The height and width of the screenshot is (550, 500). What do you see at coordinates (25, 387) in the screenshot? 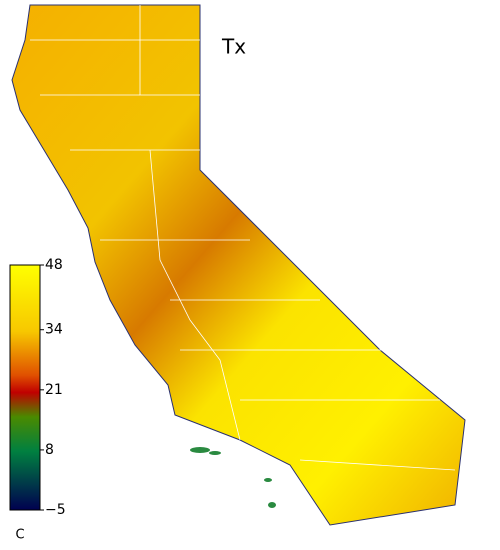
I see `colorbar` at bounding box center [25, 387].